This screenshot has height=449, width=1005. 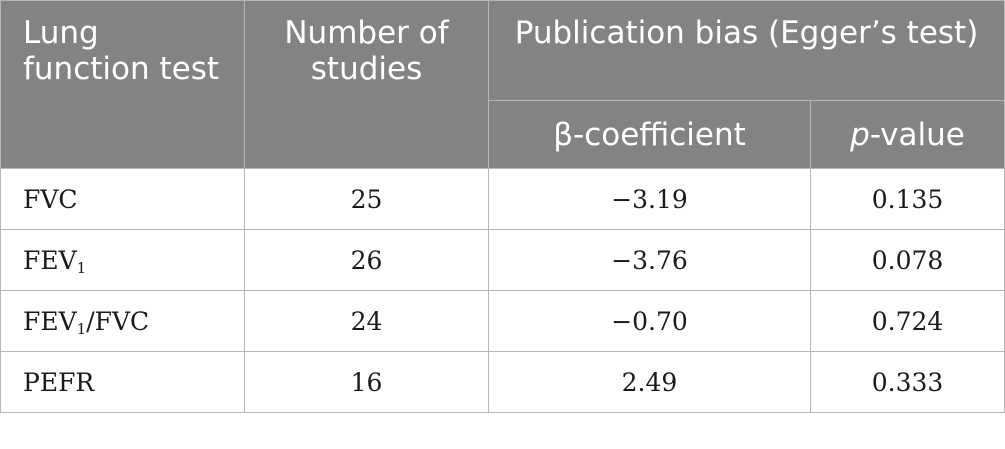 What do you see at coordinates (649, 382) in the screenshot?
I see `cell-beta: 2.49` at bounding box center [649, 382].